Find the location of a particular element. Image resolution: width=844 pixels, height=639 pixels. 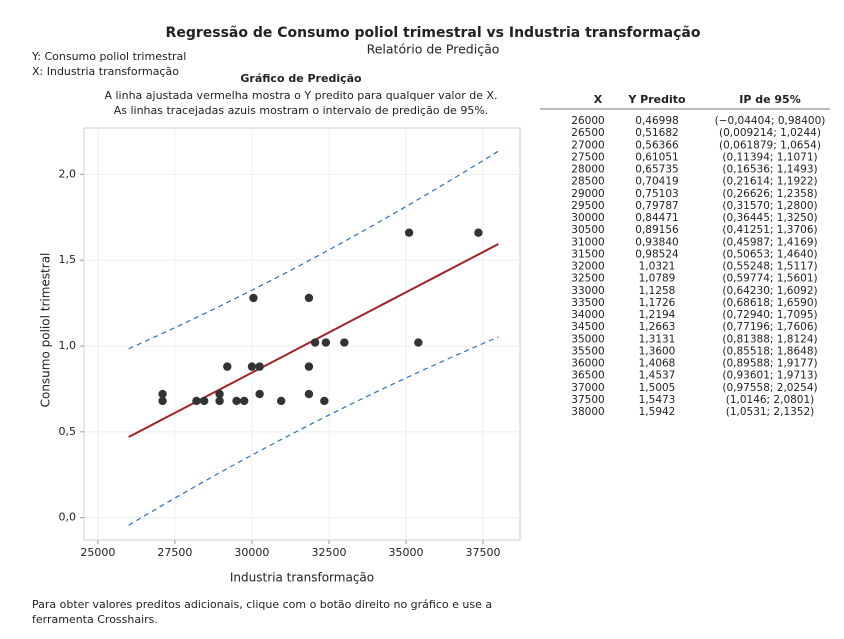

table-cell: (0,16536; 1,1493) is located at coordinates (769, 170).